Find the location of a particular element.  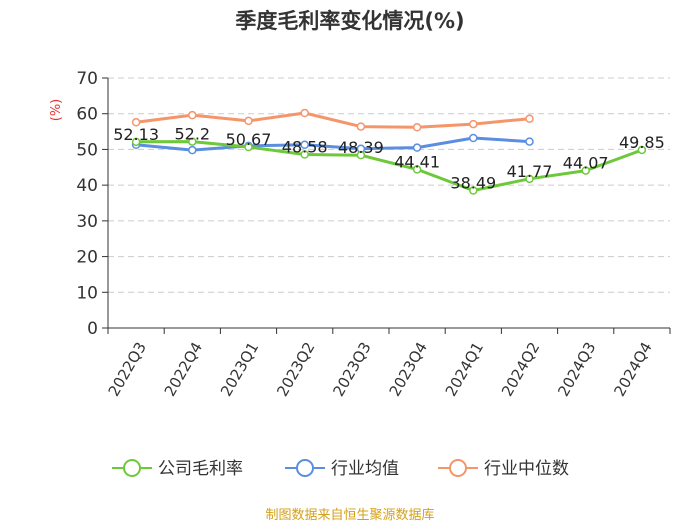

legend-label: 行业均值 is located at coordinates (365, 469).